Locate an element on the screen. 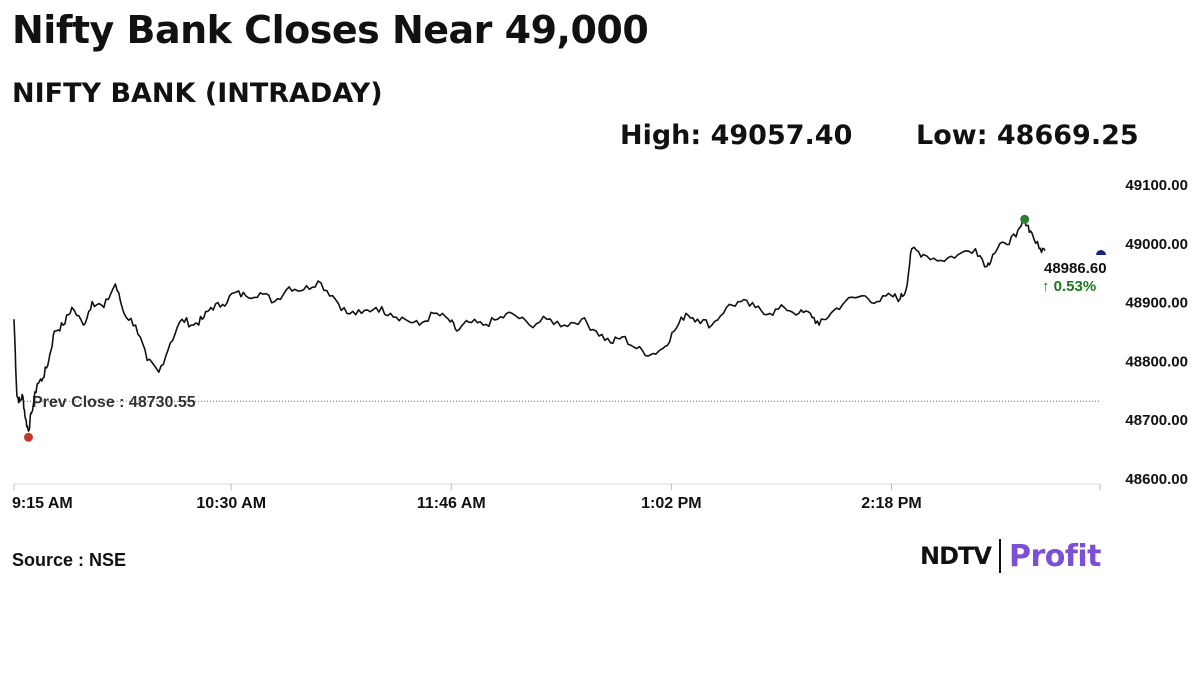  logo-ndtv-text: NDTV is located at coordinates (956, 556).